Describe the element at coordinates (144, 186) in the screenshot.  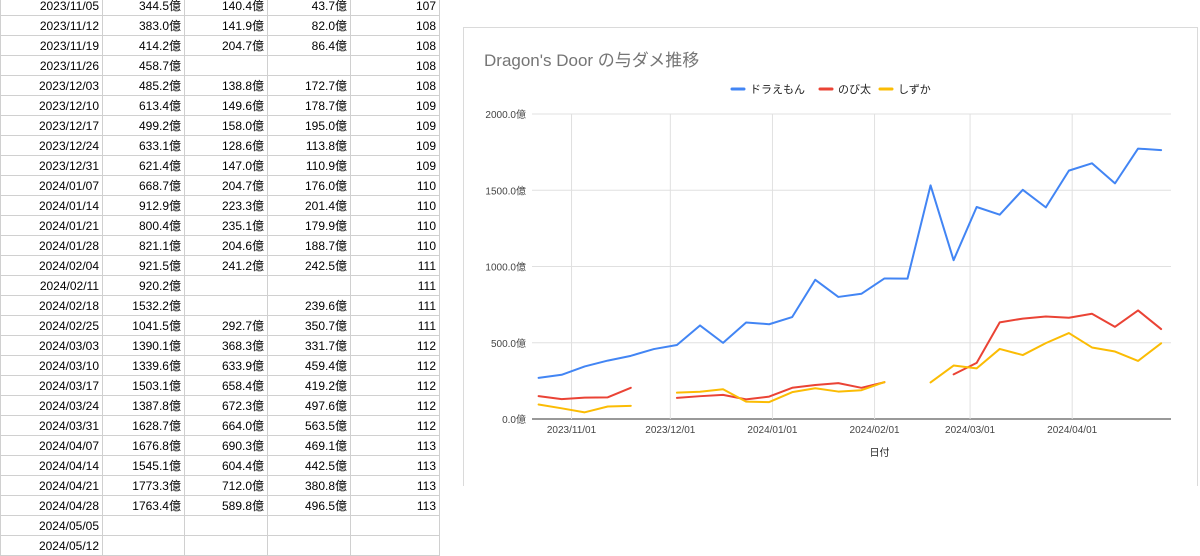
I see `doraemon-cell: 668.7億` at that location.